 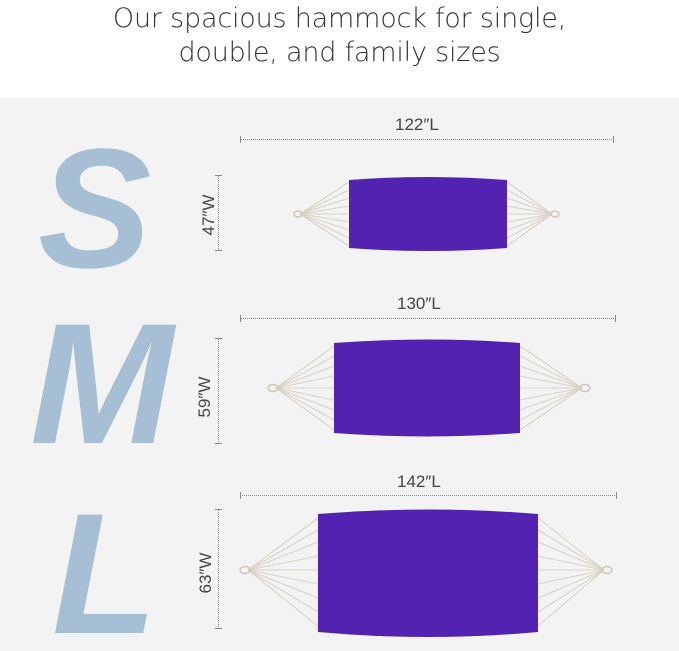 What do you see at coordinates (429, 388) in the screenshot?
I see `hammock-medium` at bounding box center [429, 388].